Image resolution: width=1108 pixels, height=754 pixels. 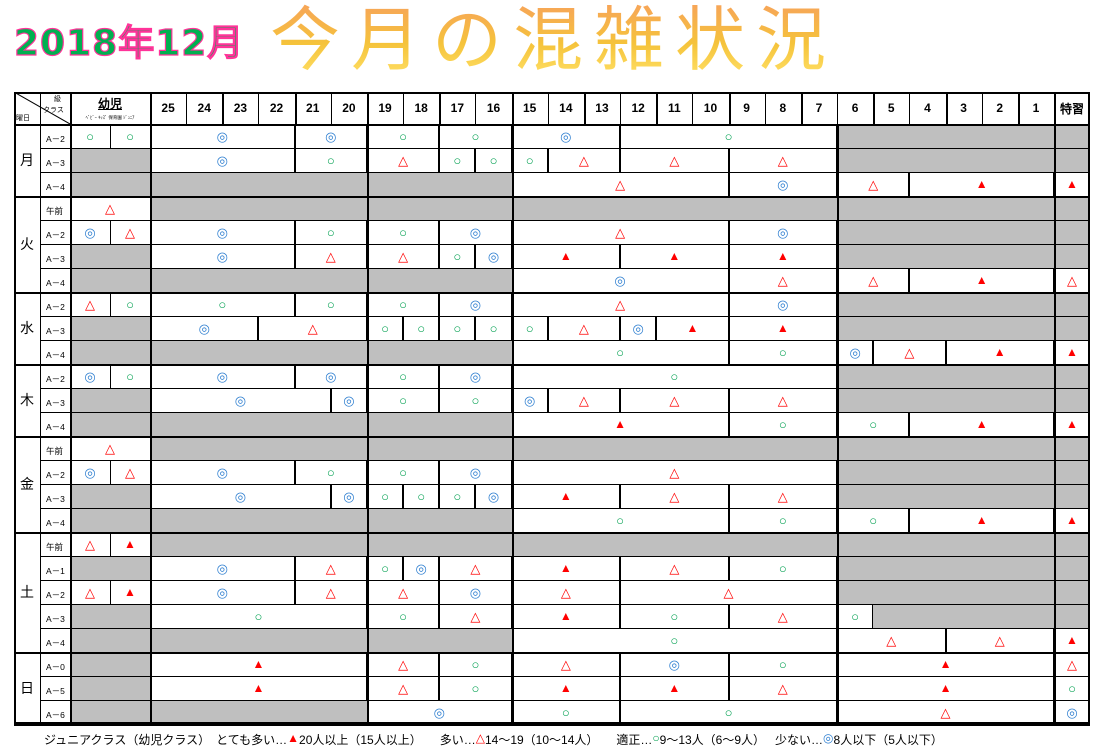 What do you see at coordinates (529, 108) in the screenshot?
I see `date-header: 15` at bounding box center [529, 108].